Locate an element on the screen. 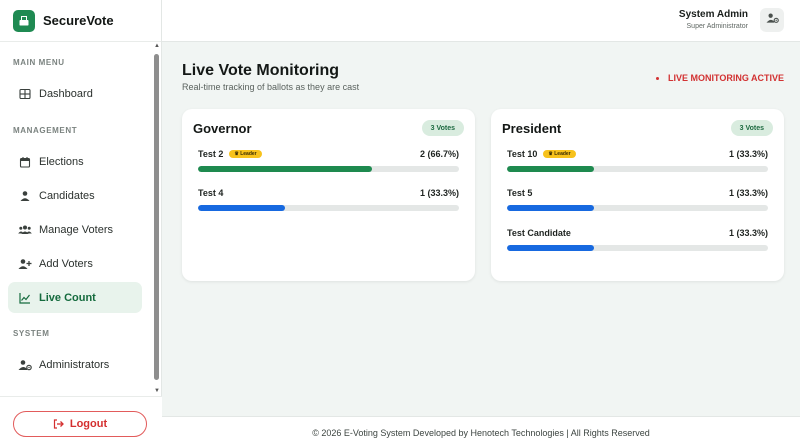  line-chart-icon is located at coordinates (25, 298).